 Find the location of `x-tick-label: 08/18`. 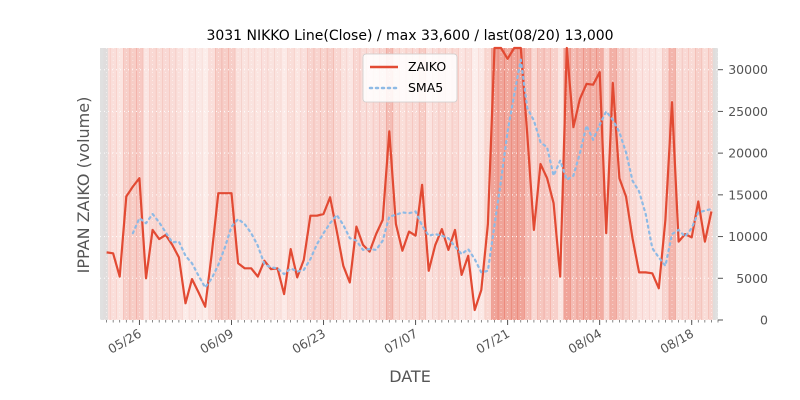

x-tick-label: 08/18 is located at coordinates (676, 341).